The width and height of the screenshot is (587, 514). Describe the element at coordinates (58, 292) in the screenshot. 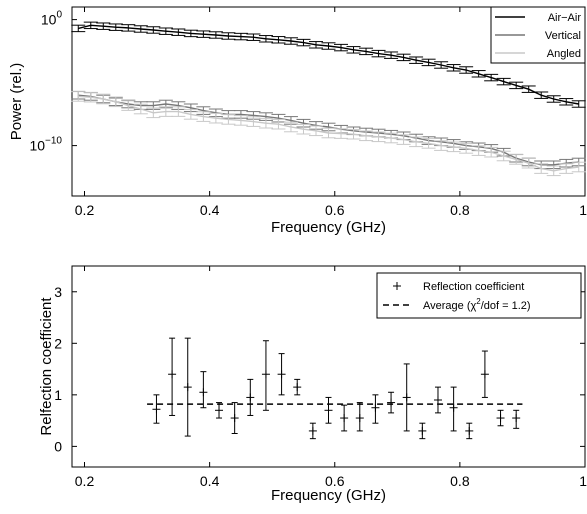

I see `y-tick-label: 3` at that location.